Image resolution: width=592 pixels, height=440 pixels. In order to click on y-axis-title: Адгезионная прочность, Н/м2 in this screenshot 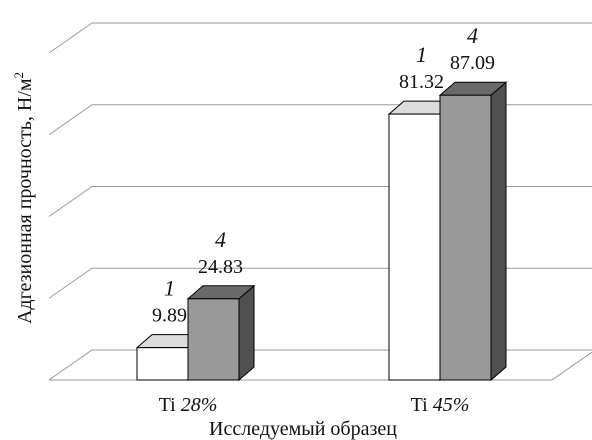, I will do `click(23, 198)`.